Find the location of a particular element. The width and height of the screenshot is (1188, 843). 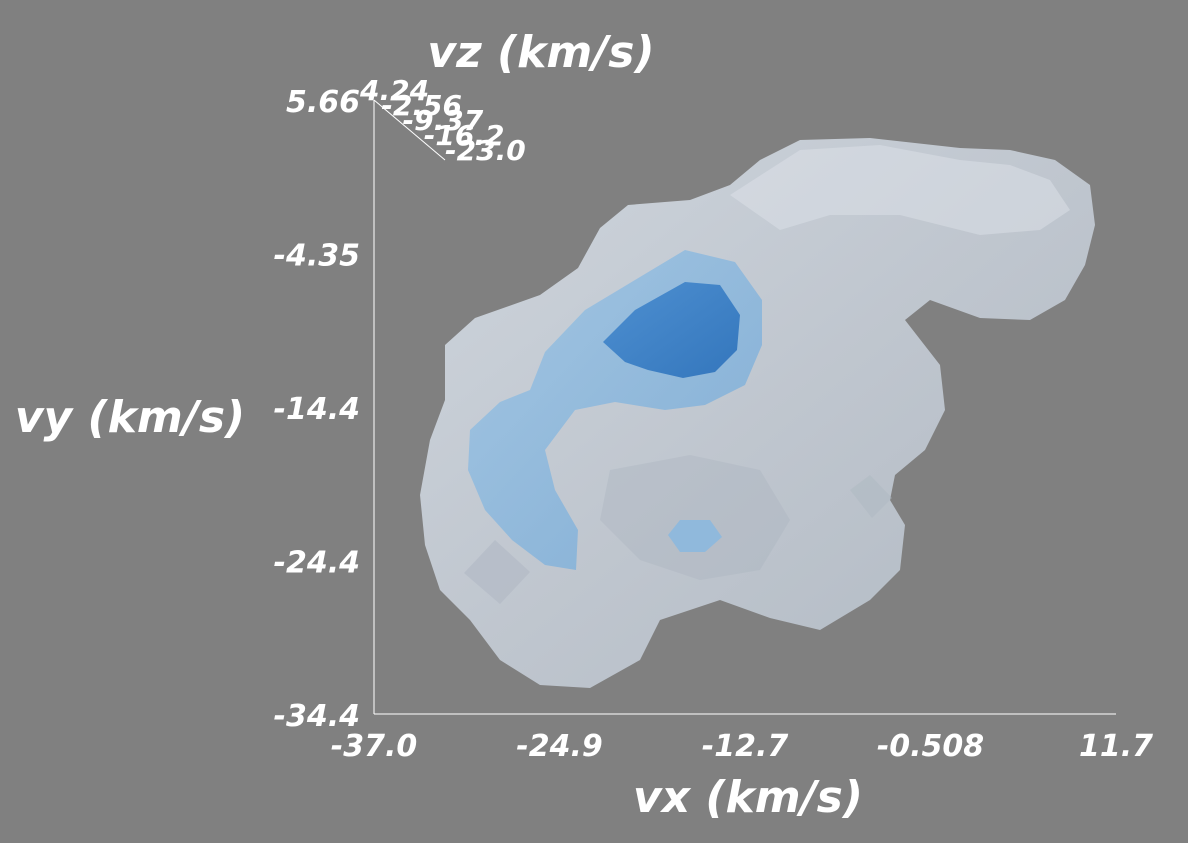

z-tick-label: -9.37 is located at coordinates (443, 120).